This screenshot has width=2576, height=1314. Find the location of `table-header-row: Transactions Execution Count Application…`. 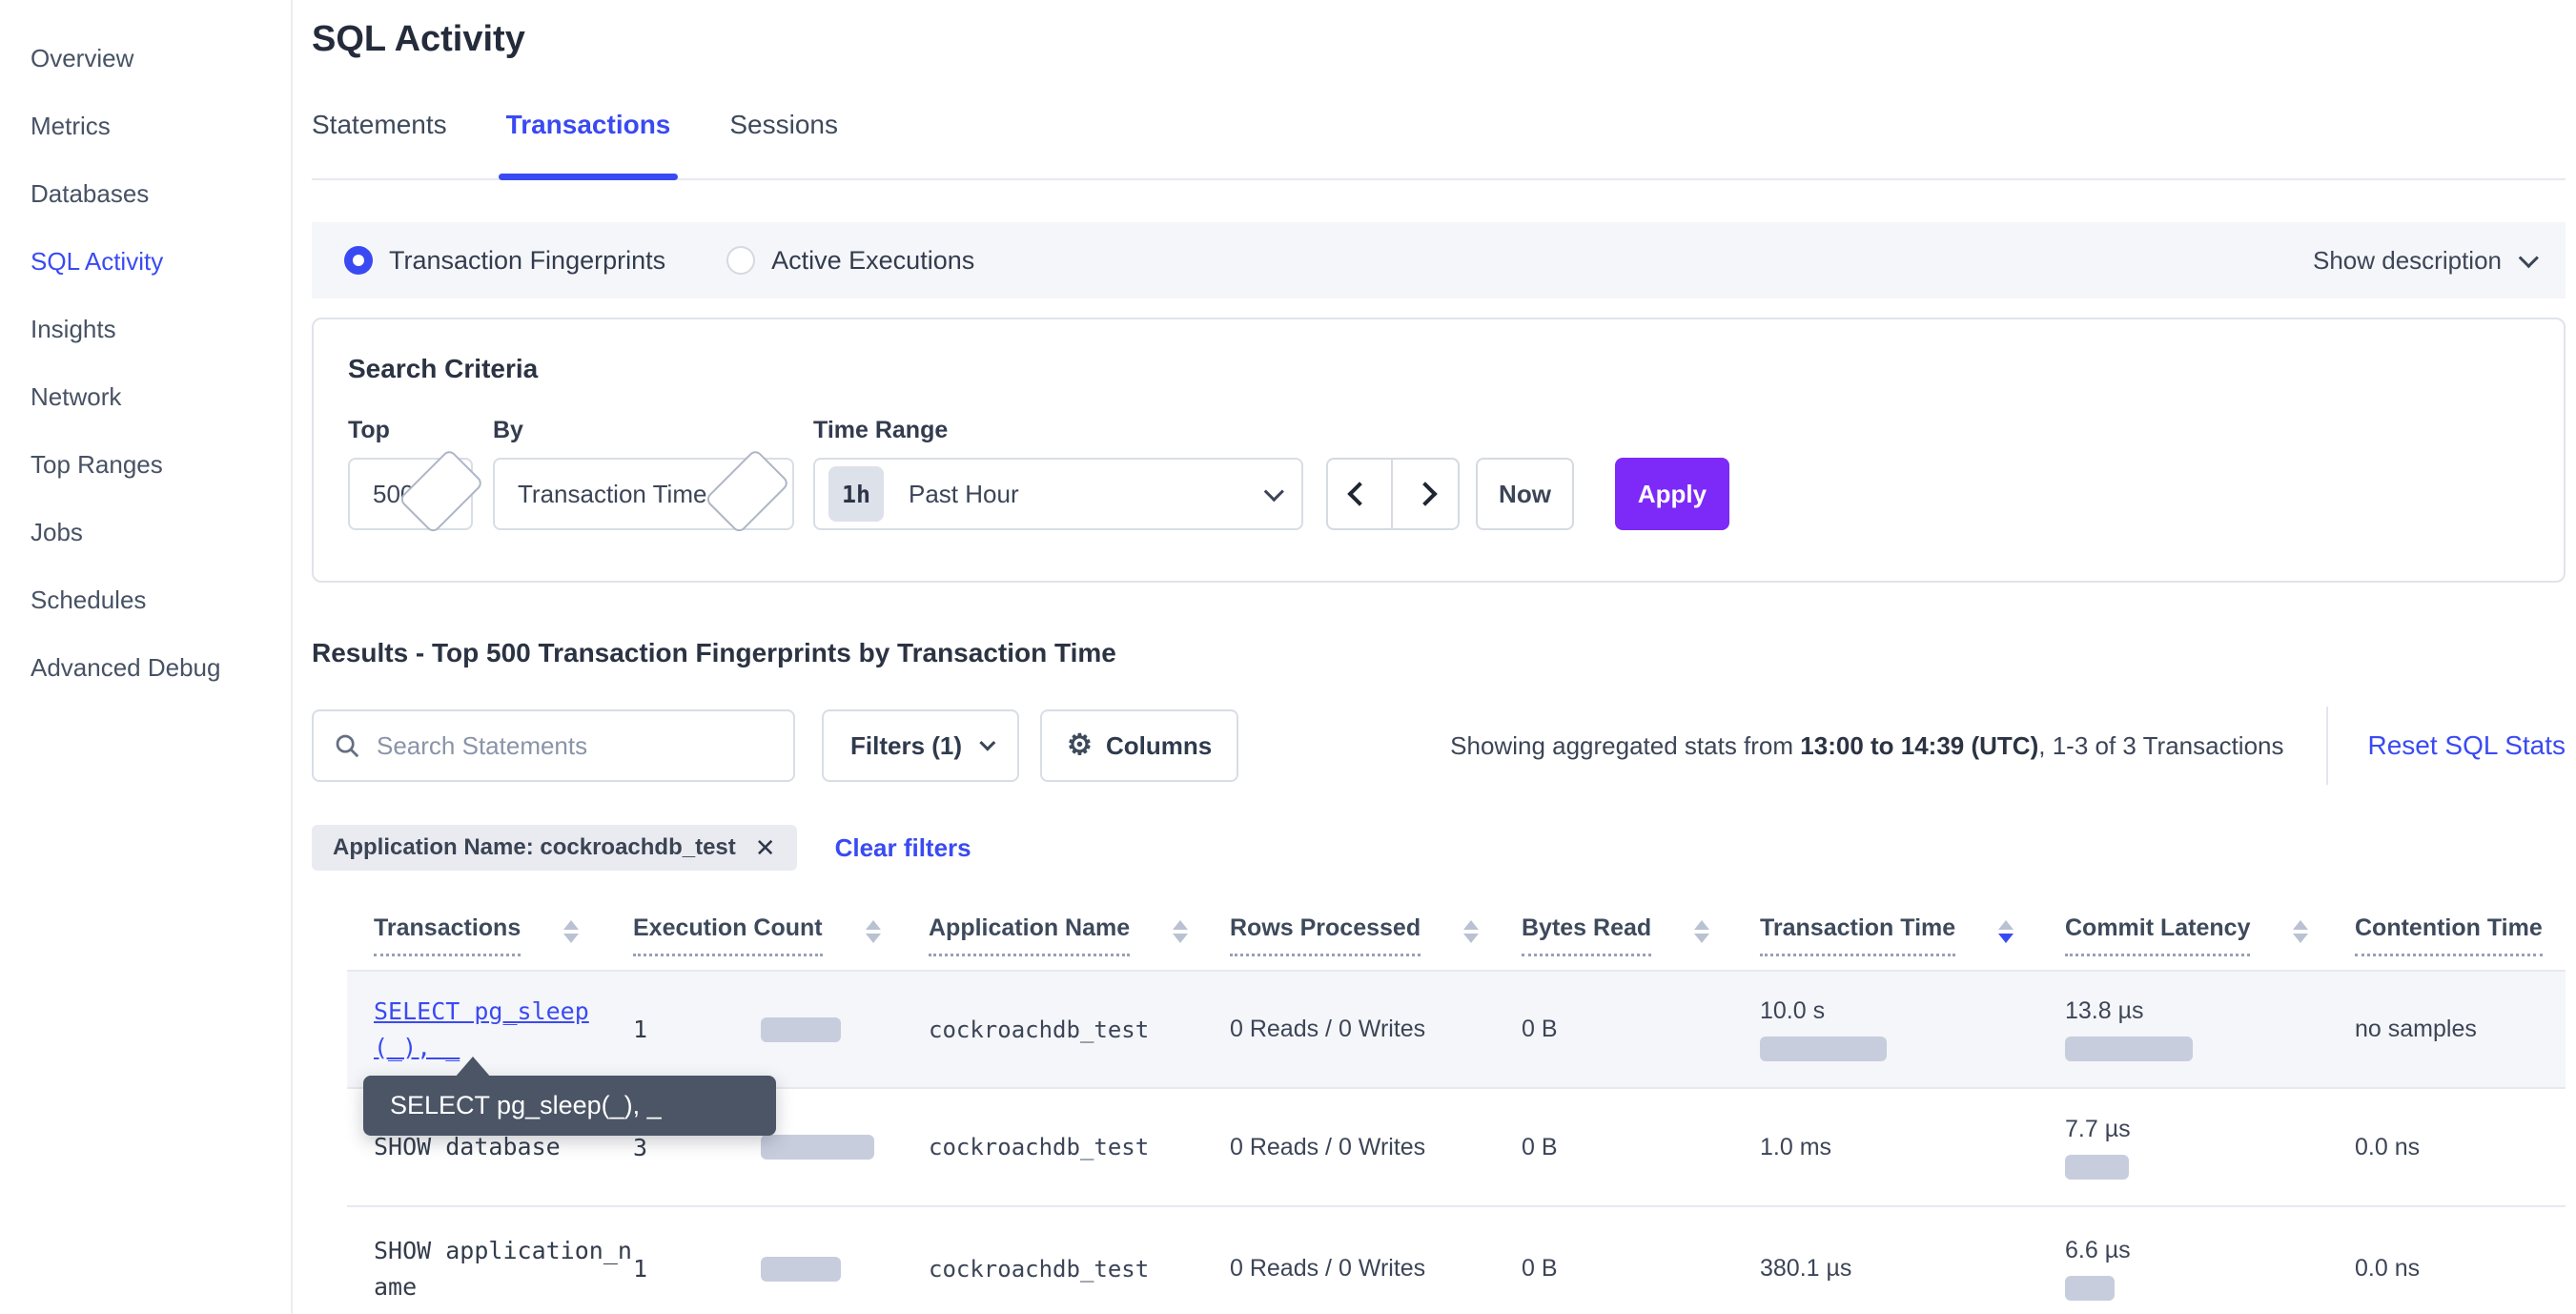

table-header-row: Transactions Execution Count Application… is located at coordinates (1457, 942).